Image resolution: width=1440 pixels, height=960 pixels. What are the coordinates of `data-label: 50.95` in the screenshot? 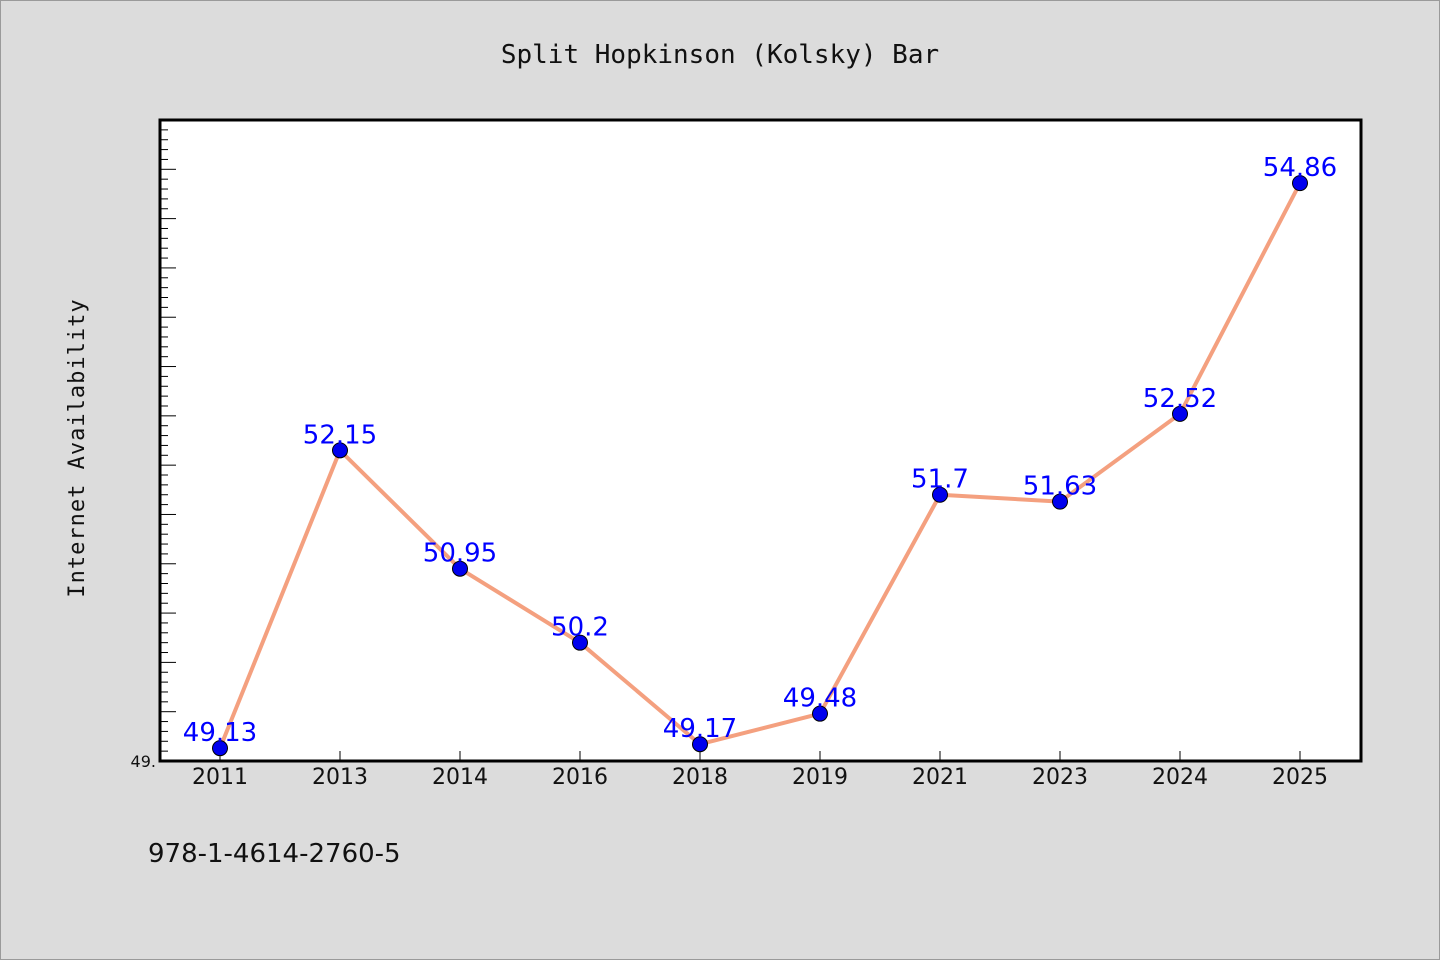 It's located at (460, 554).